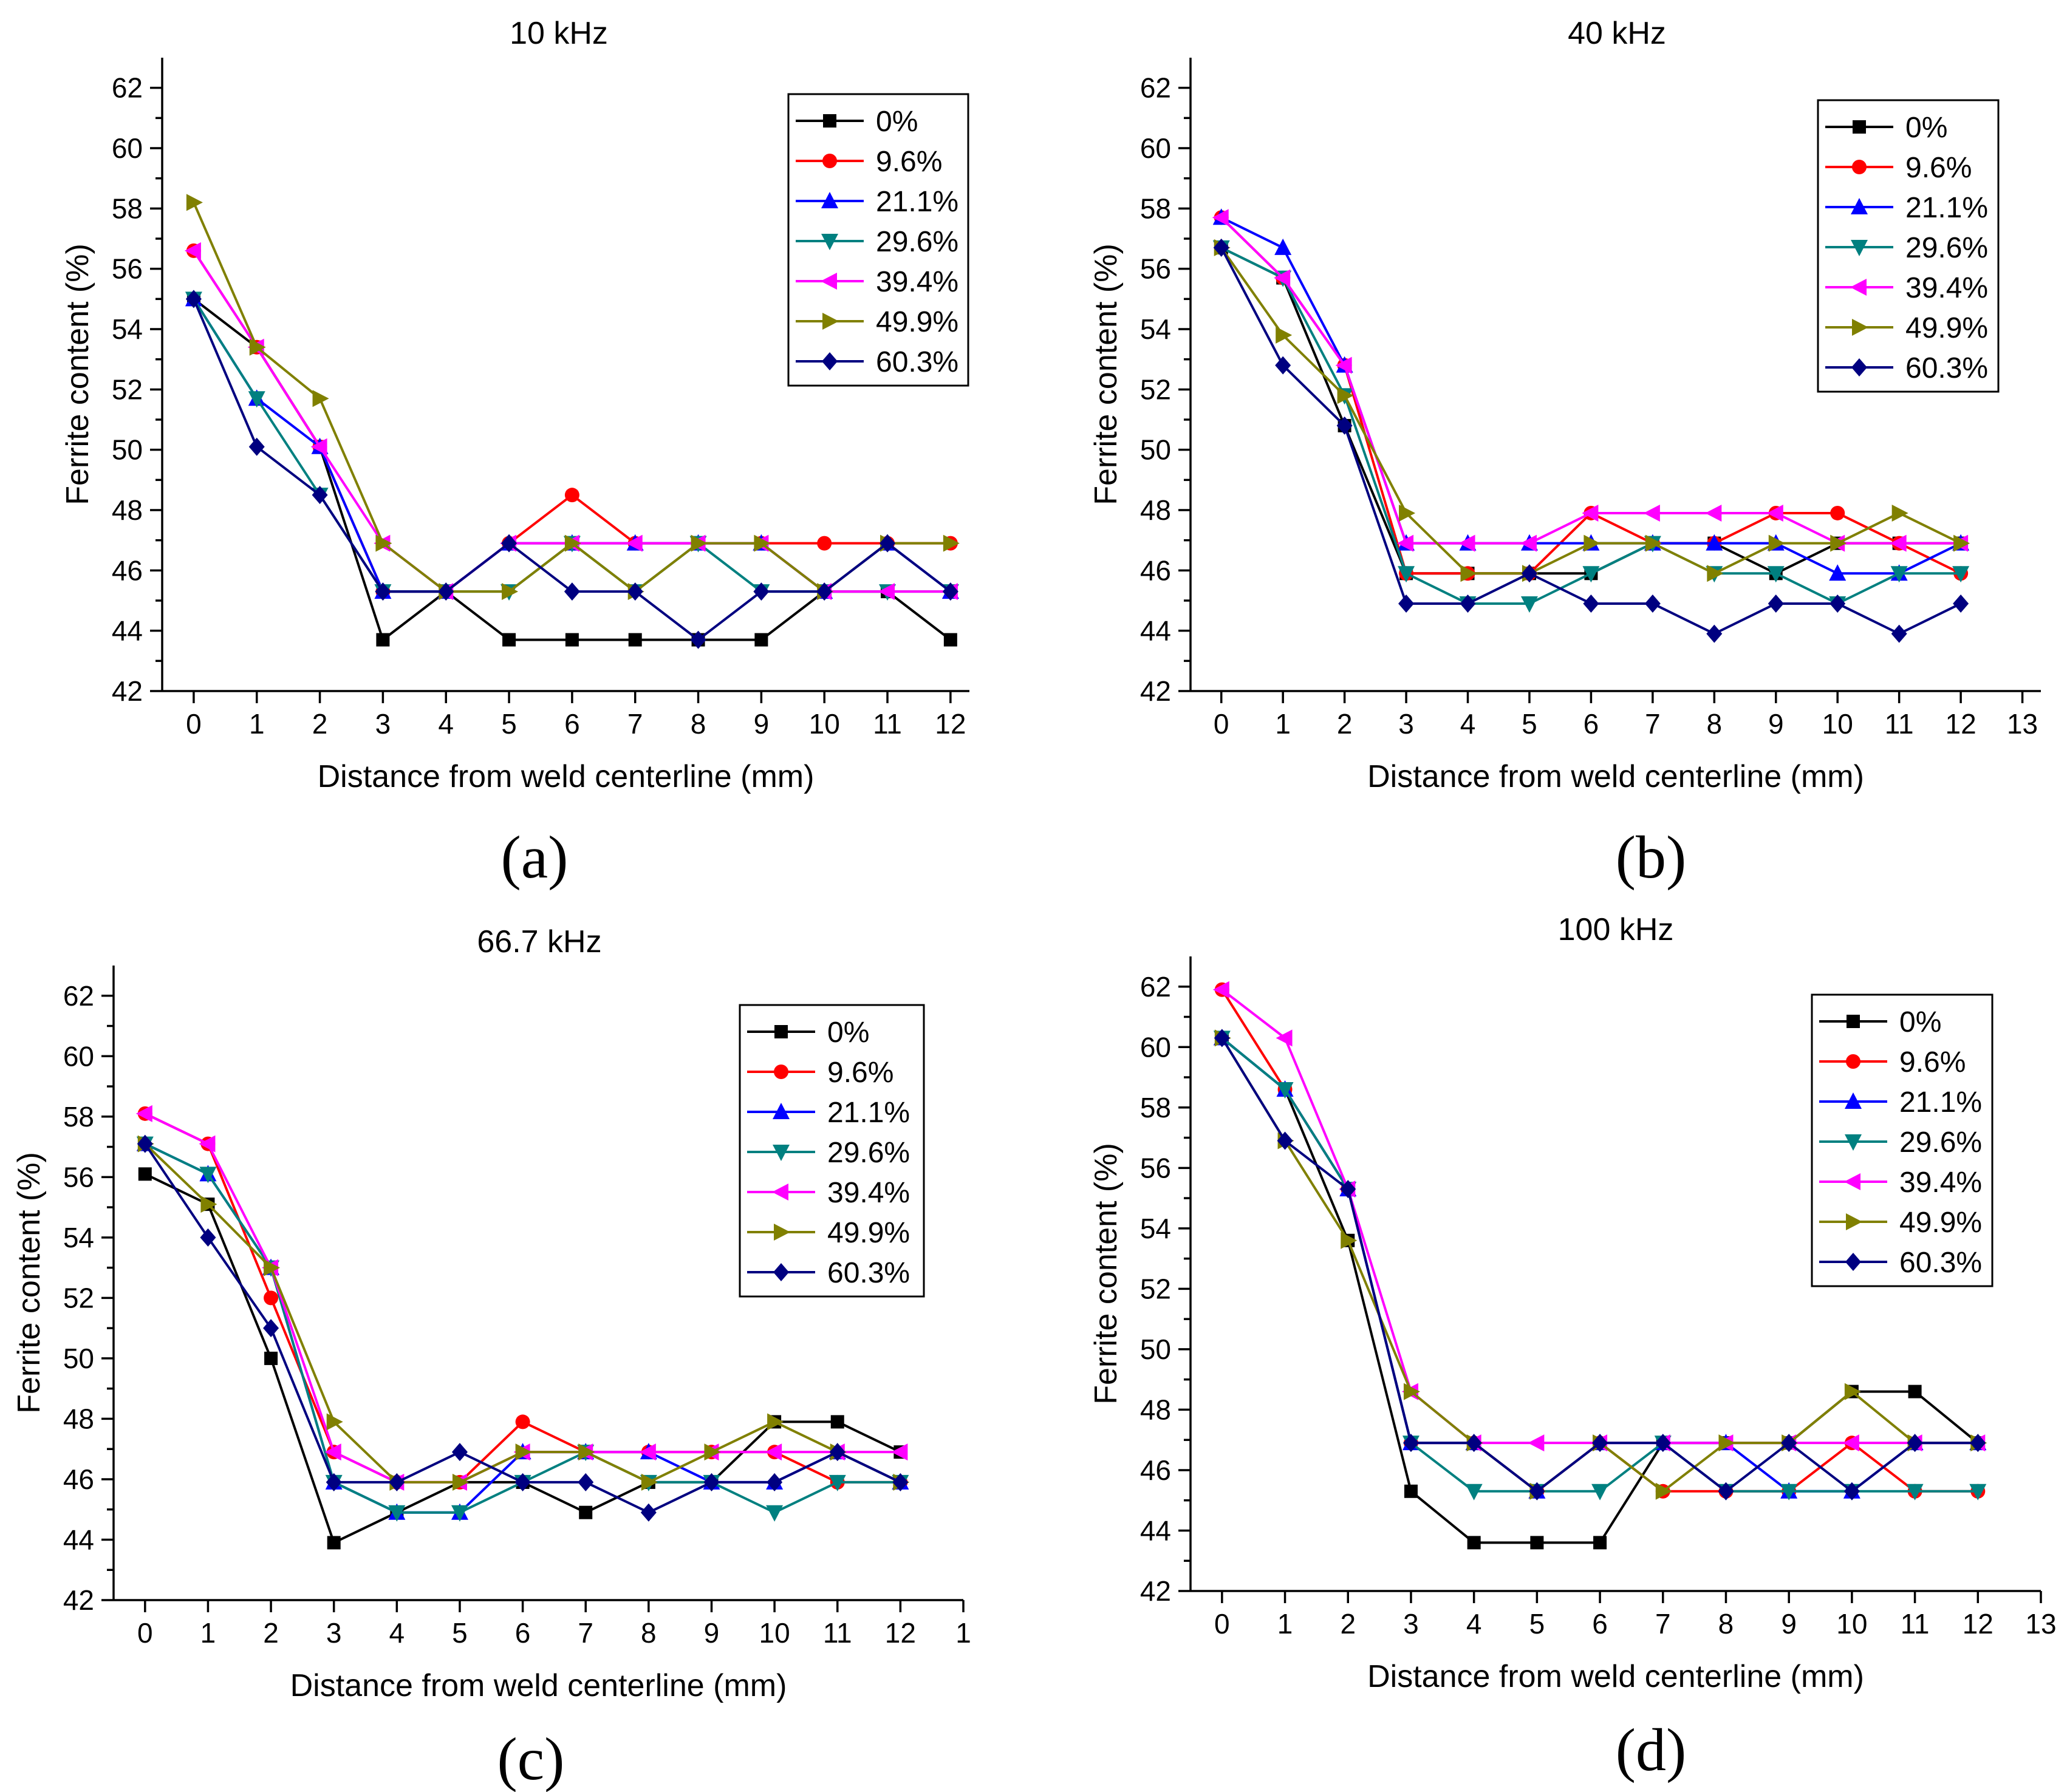  Describe the element at coordinates (1155, 1288) in the screenshot. I see `y-tick-label: 52` at that location.